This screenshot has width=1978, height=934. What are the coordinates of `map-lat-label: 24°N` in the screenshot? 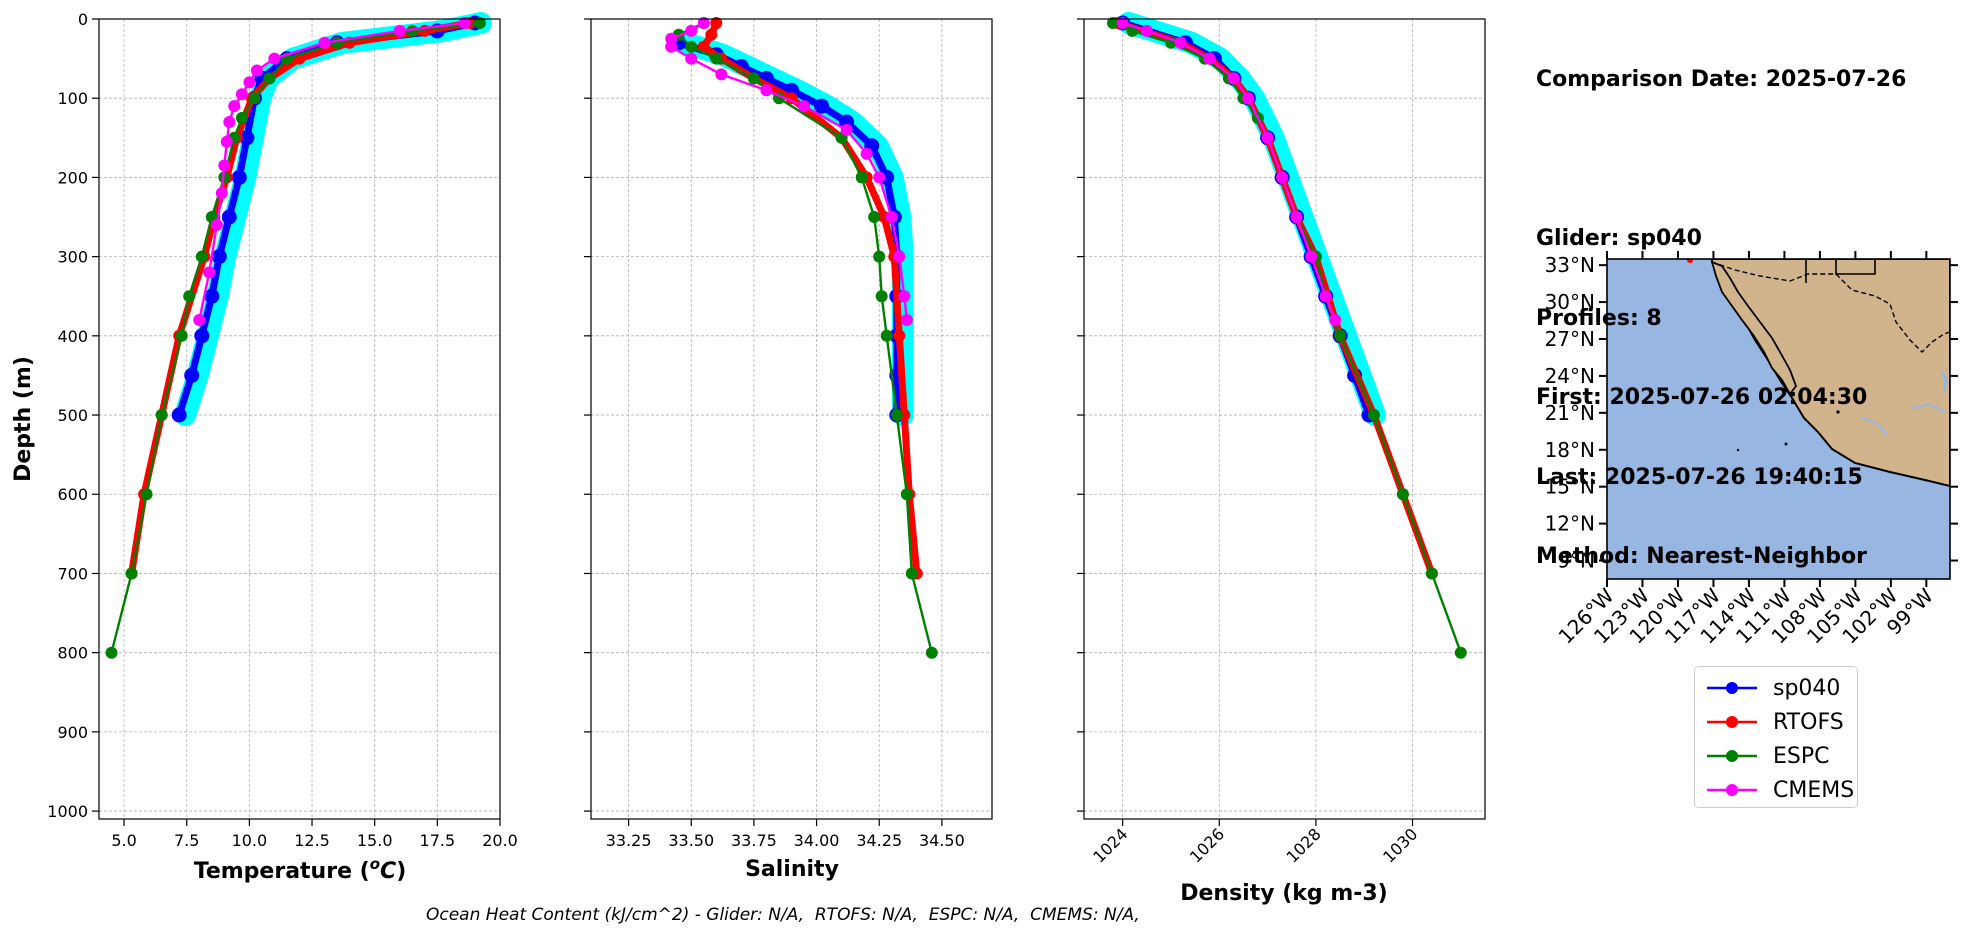 It's located at (1570, 376).